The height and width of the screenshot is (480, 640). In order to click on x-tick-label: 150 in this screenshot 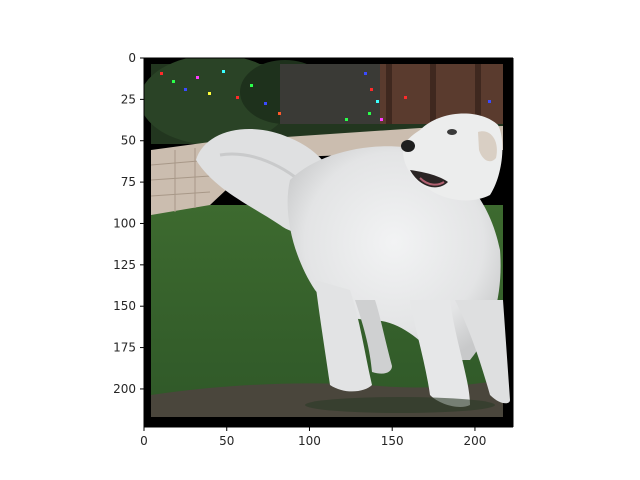, I will do `click(392, 441)`.